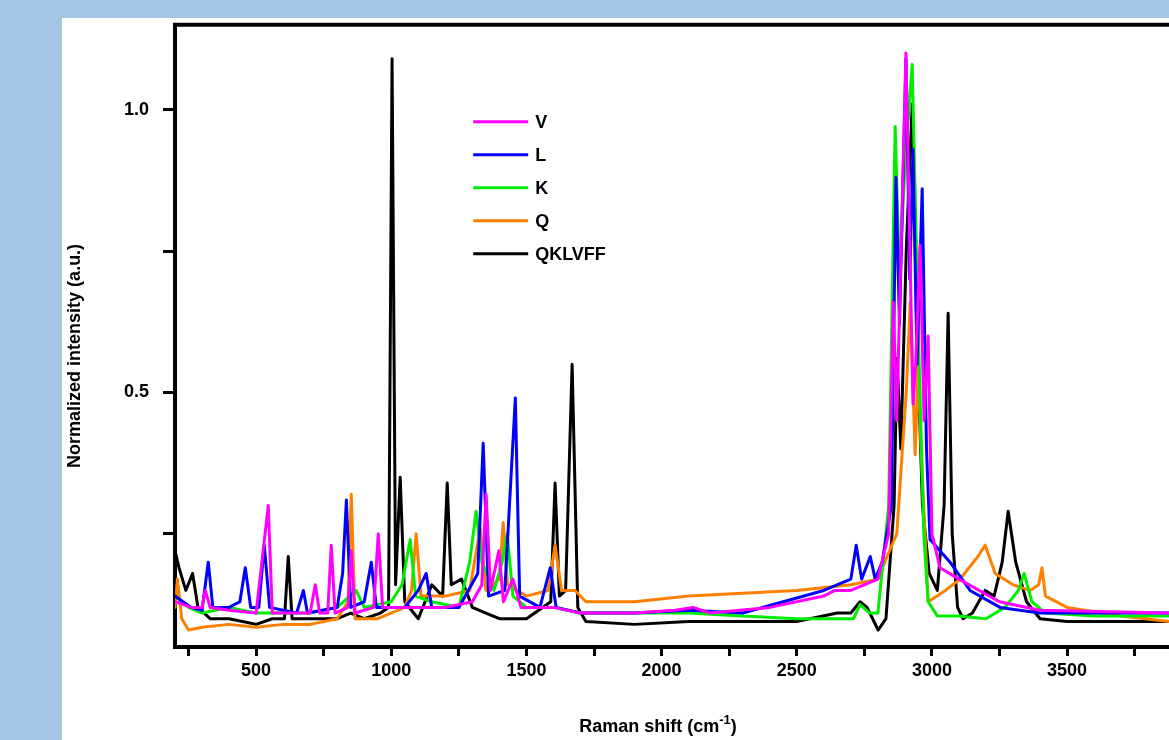 This screenshot has width=1169, height=740. Describe the element at coordinates (73, 355) in the screenshot. I see `y-axis-title: Normalized intensity (a.u.)` at that location.